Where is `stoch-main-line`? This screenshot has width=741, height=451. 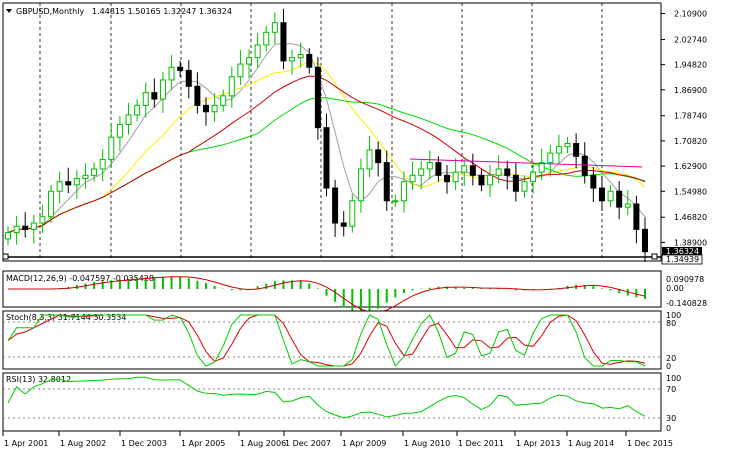 stoch-main-line is located at coordinates (326, 340).